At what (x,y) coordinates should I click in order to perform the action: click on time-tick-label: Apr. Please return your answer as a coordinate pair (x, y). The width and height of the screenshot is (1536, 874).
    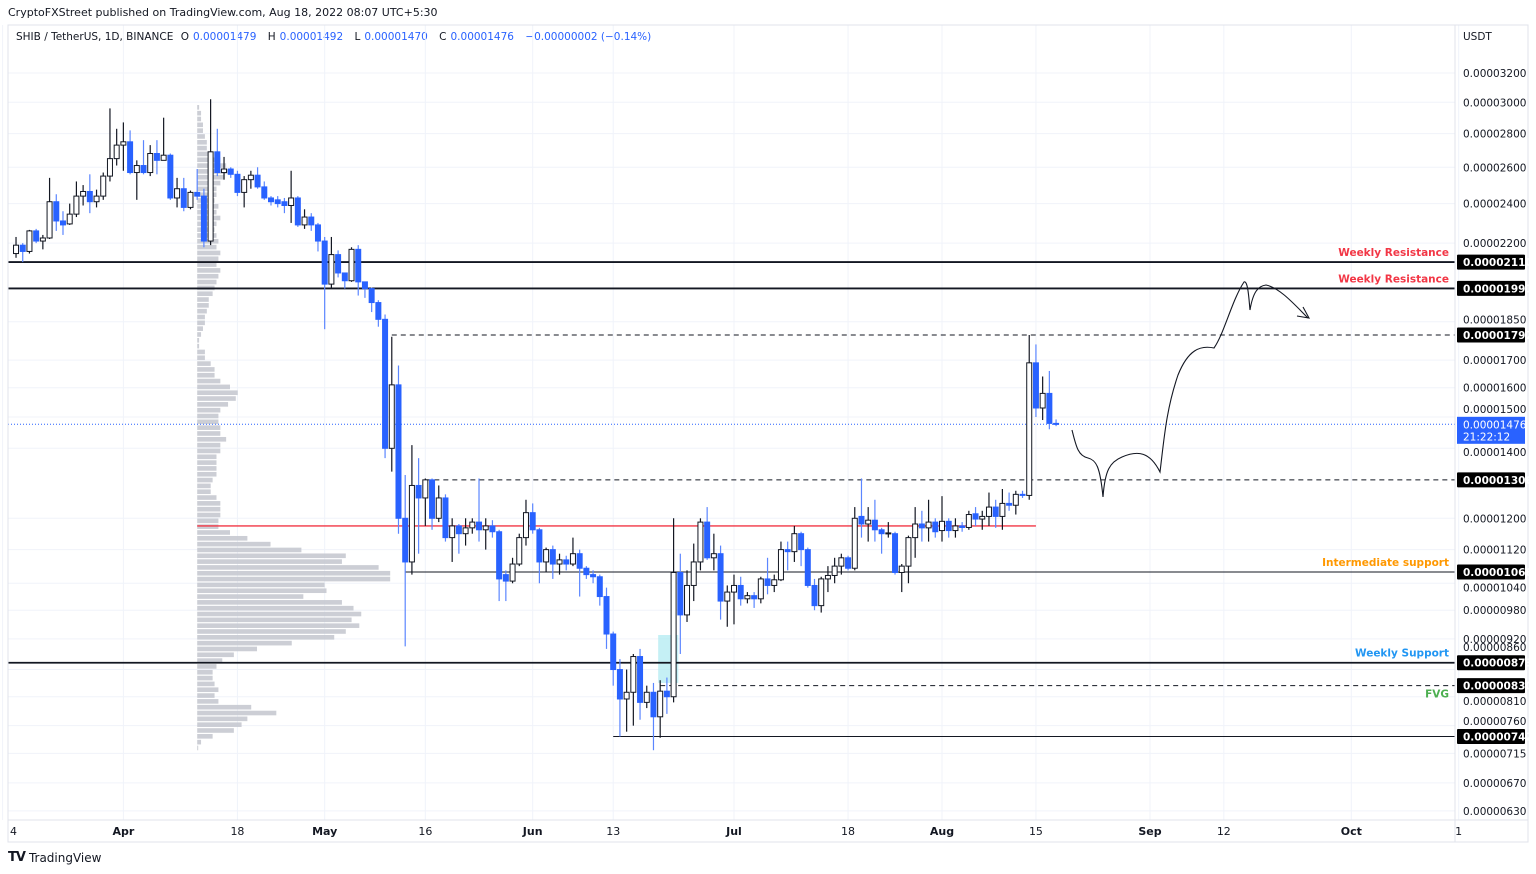
    Looking at the image, I should click on (123, 831).